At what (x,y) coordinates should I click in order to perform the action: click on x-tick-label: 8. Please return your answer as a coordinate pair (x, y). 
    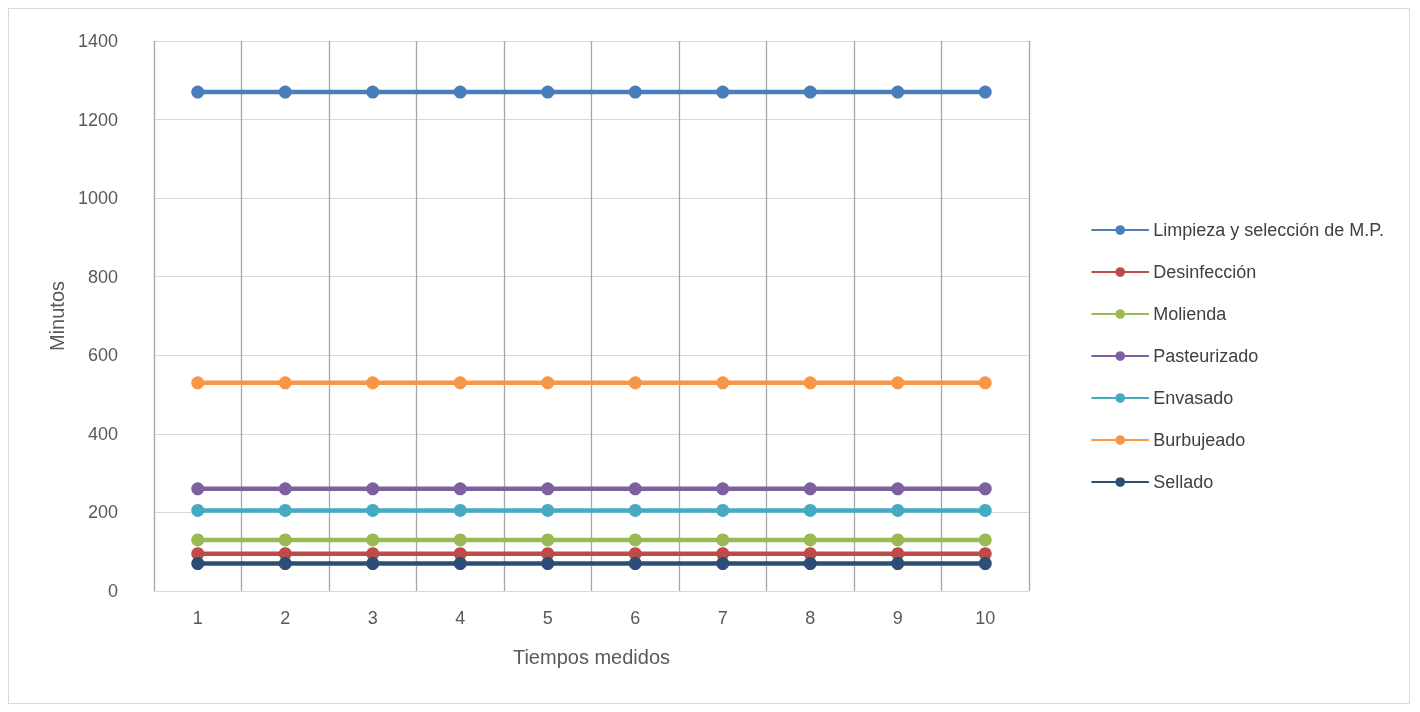
    Looking at the image, I should click on (810, 618).